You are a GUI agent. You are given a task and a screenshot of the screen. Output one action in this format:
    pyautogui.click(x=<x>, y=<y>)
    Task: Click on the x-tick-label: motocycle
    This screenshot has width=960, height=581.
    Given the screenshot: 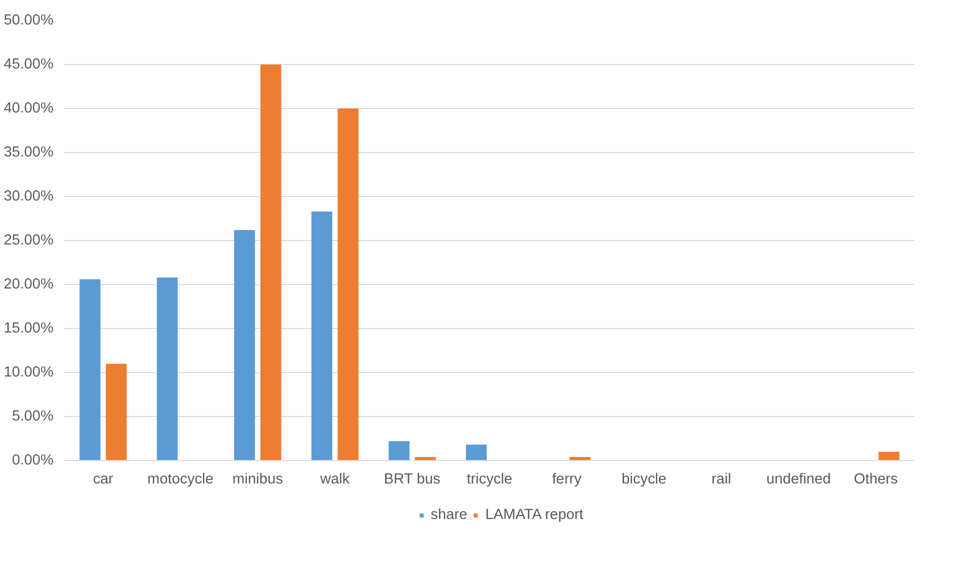 What is the action you would take?
    pyautogui.click(x=180, y=480)
    